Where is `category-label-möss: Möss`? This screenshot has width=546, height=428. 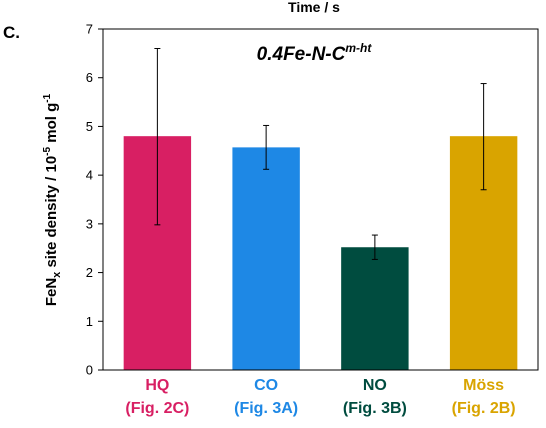
category-label-möss: Möss is located at coordinates (483, 385).